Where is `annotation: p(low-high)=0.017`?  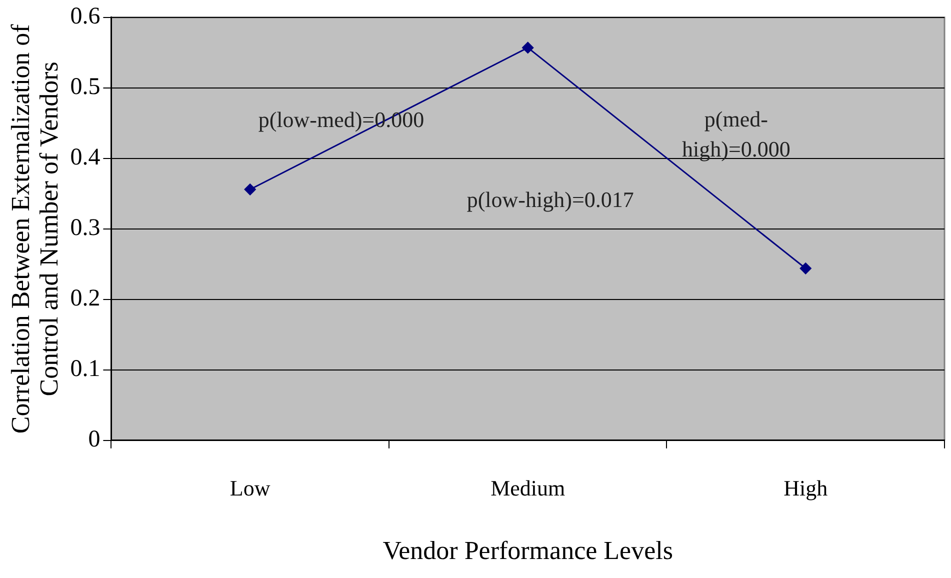
annotation: p(low-high)=0.017 is located at coordinates (550, 199).